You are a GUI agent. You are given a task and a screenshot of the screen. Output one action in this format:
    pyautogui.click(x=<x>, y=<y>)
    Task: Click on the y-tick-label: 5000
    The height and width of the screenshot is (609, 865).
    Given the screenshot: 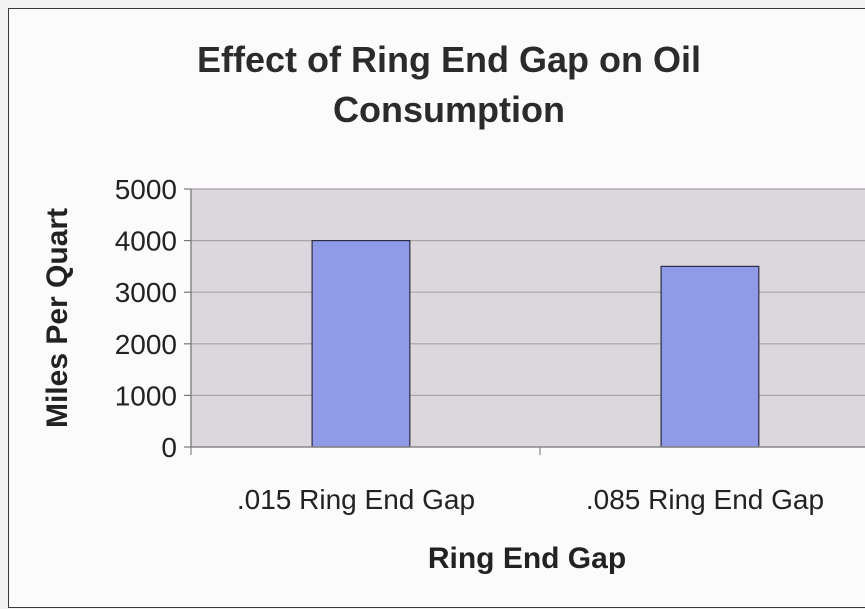 What is the action you would take?
    pyautogui.click(x=146, y=189)
    